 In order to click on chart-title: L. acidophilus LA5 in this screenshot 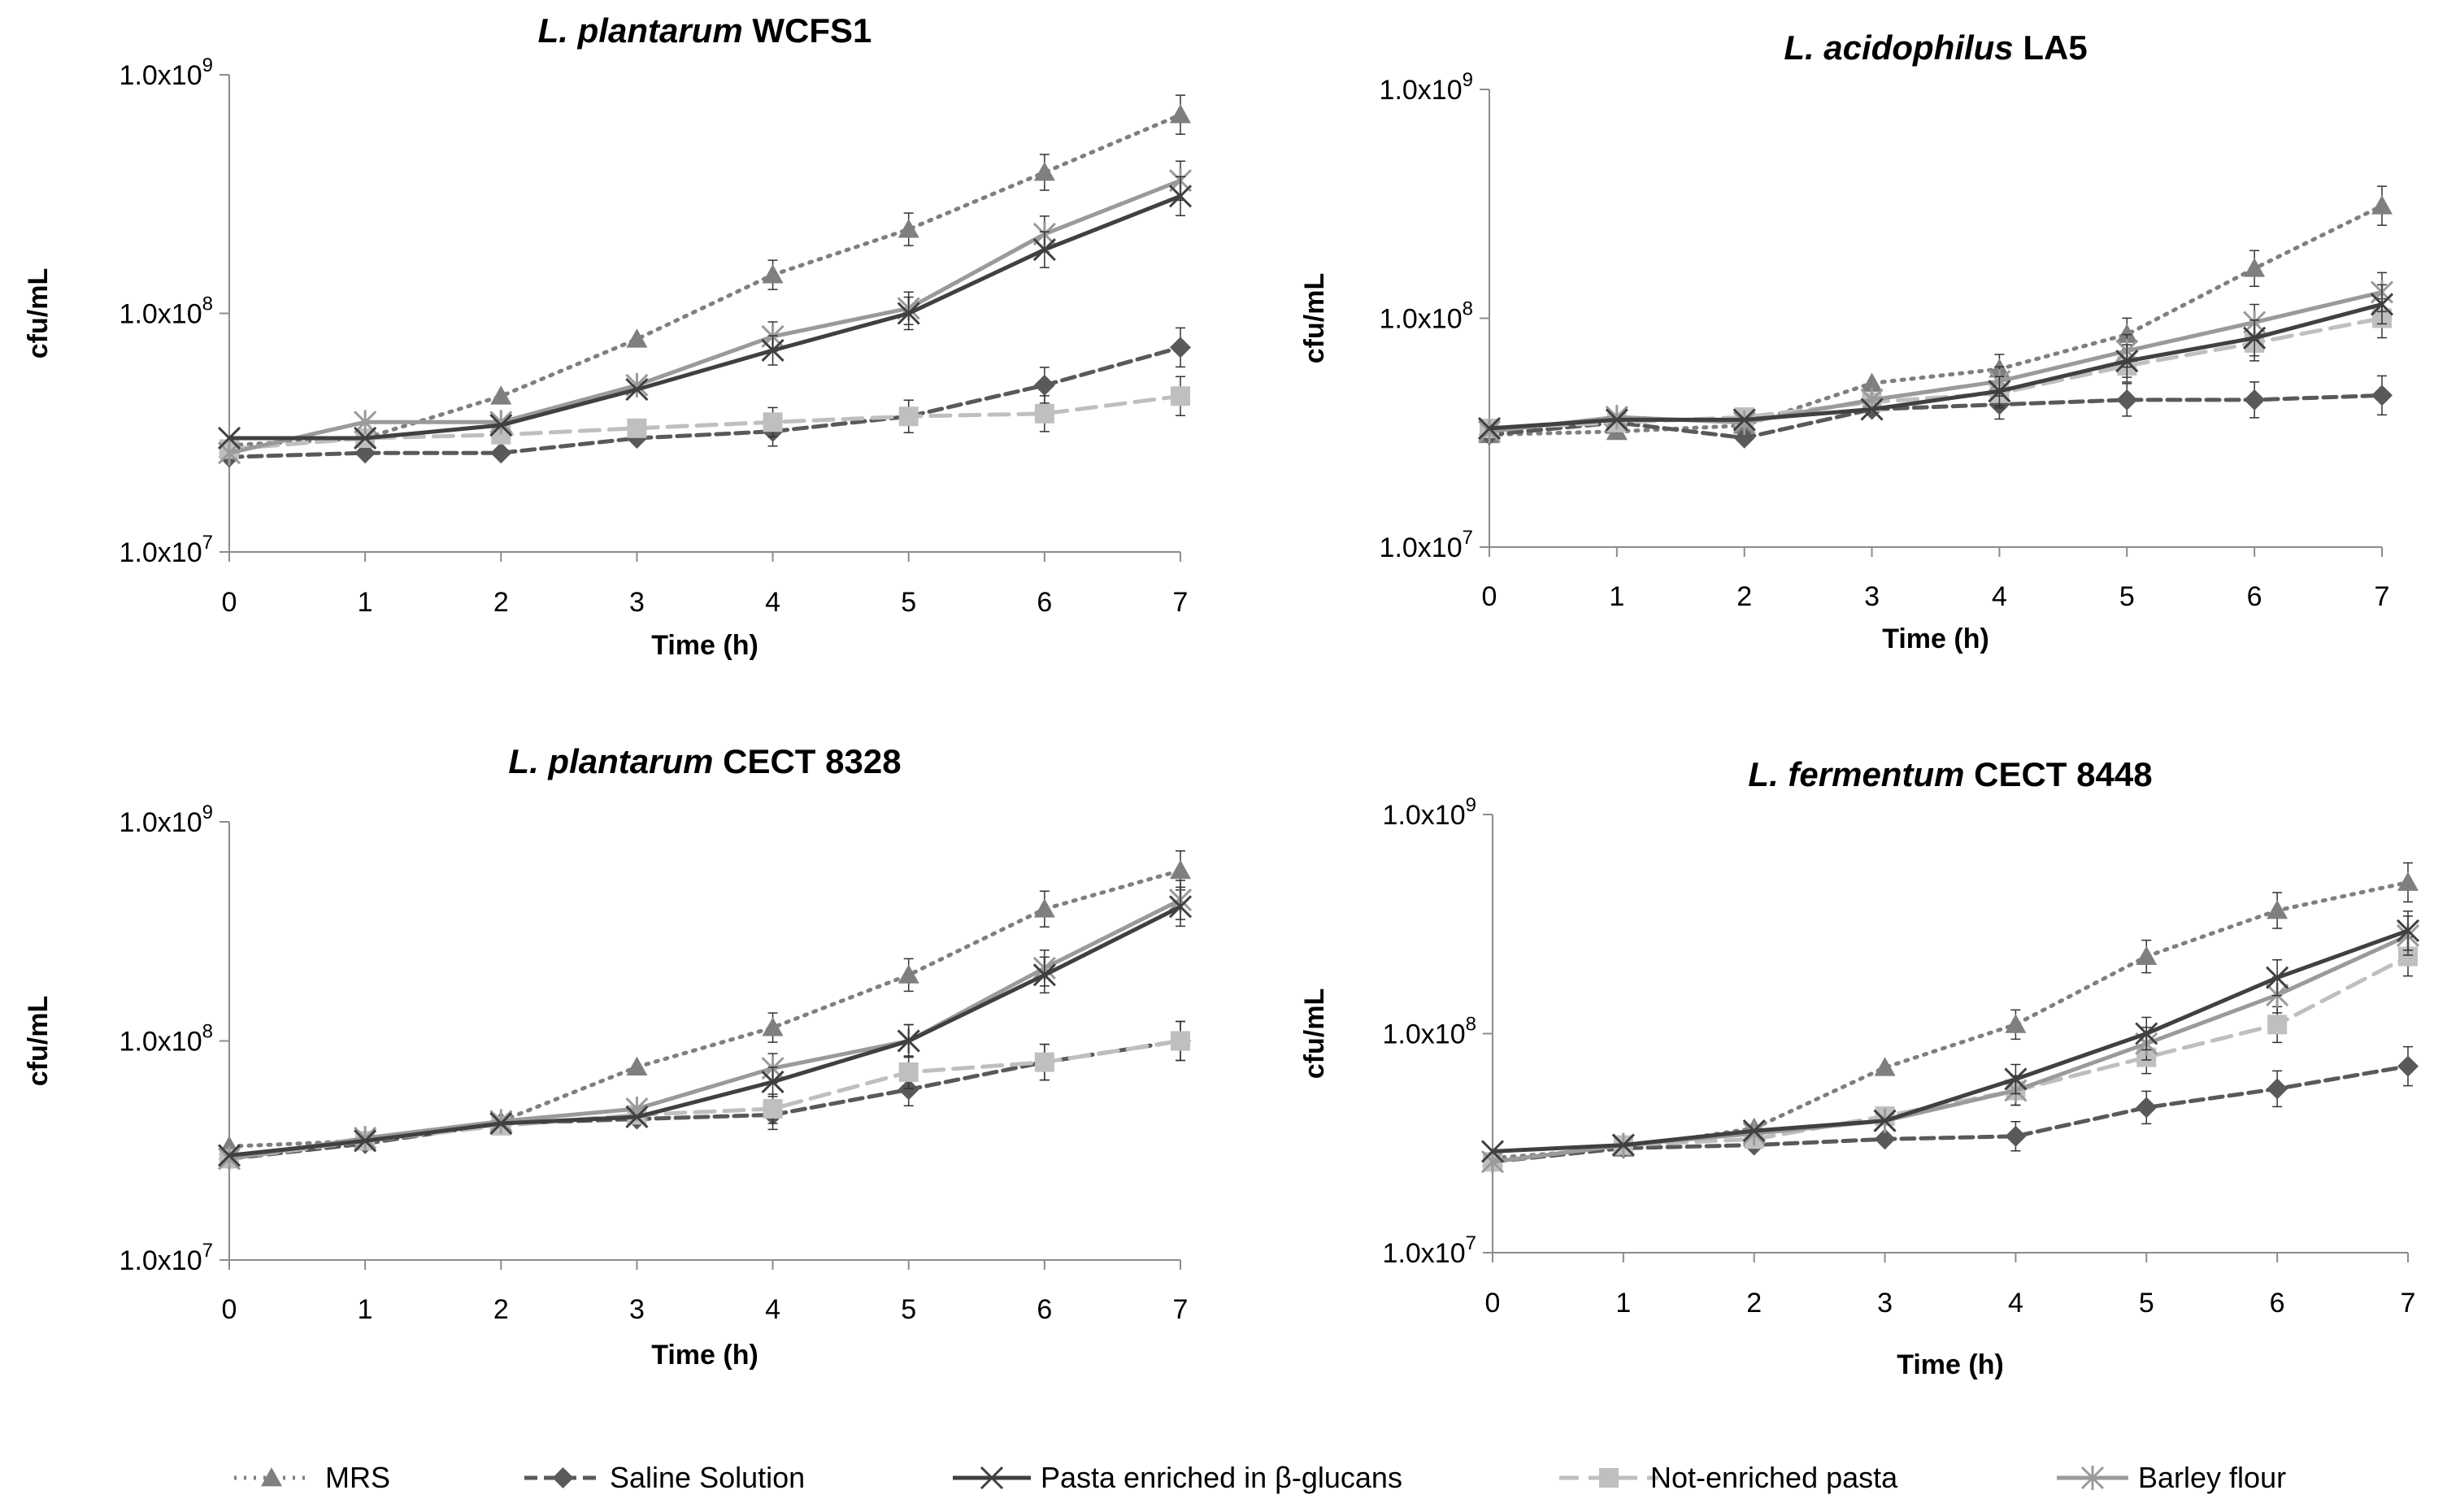, I will do `click(1936, 47)`.